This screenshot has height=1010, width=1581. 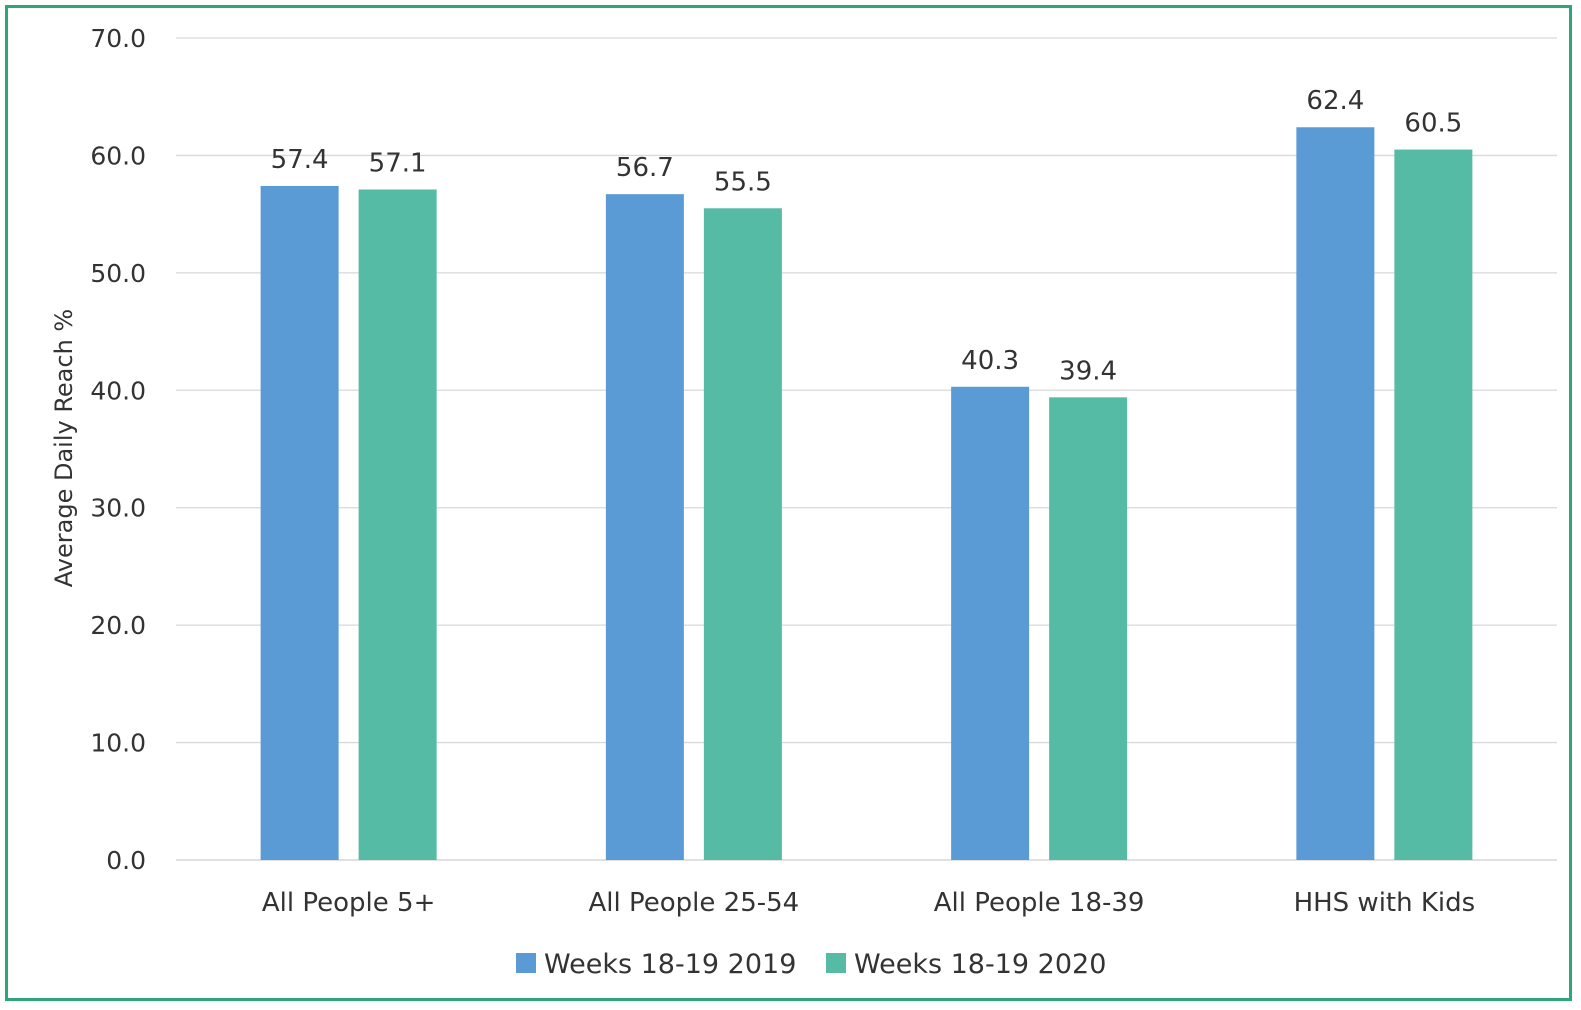 I want to click on y-tick-label: 70.0, so click(x=118, y=38).